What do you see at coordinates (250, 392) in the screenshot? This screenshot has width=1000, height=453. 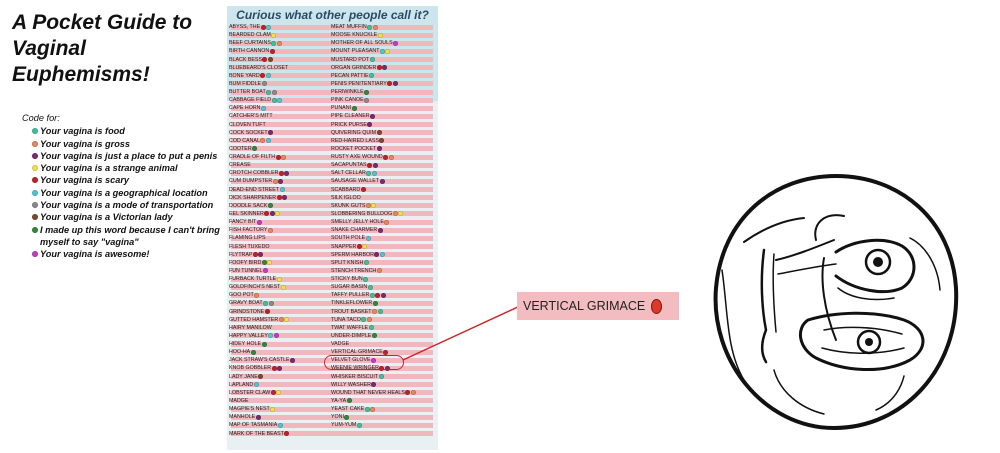 I see `euphemism-label: LOBSTER CLAW` at bounding box center [250, 392].